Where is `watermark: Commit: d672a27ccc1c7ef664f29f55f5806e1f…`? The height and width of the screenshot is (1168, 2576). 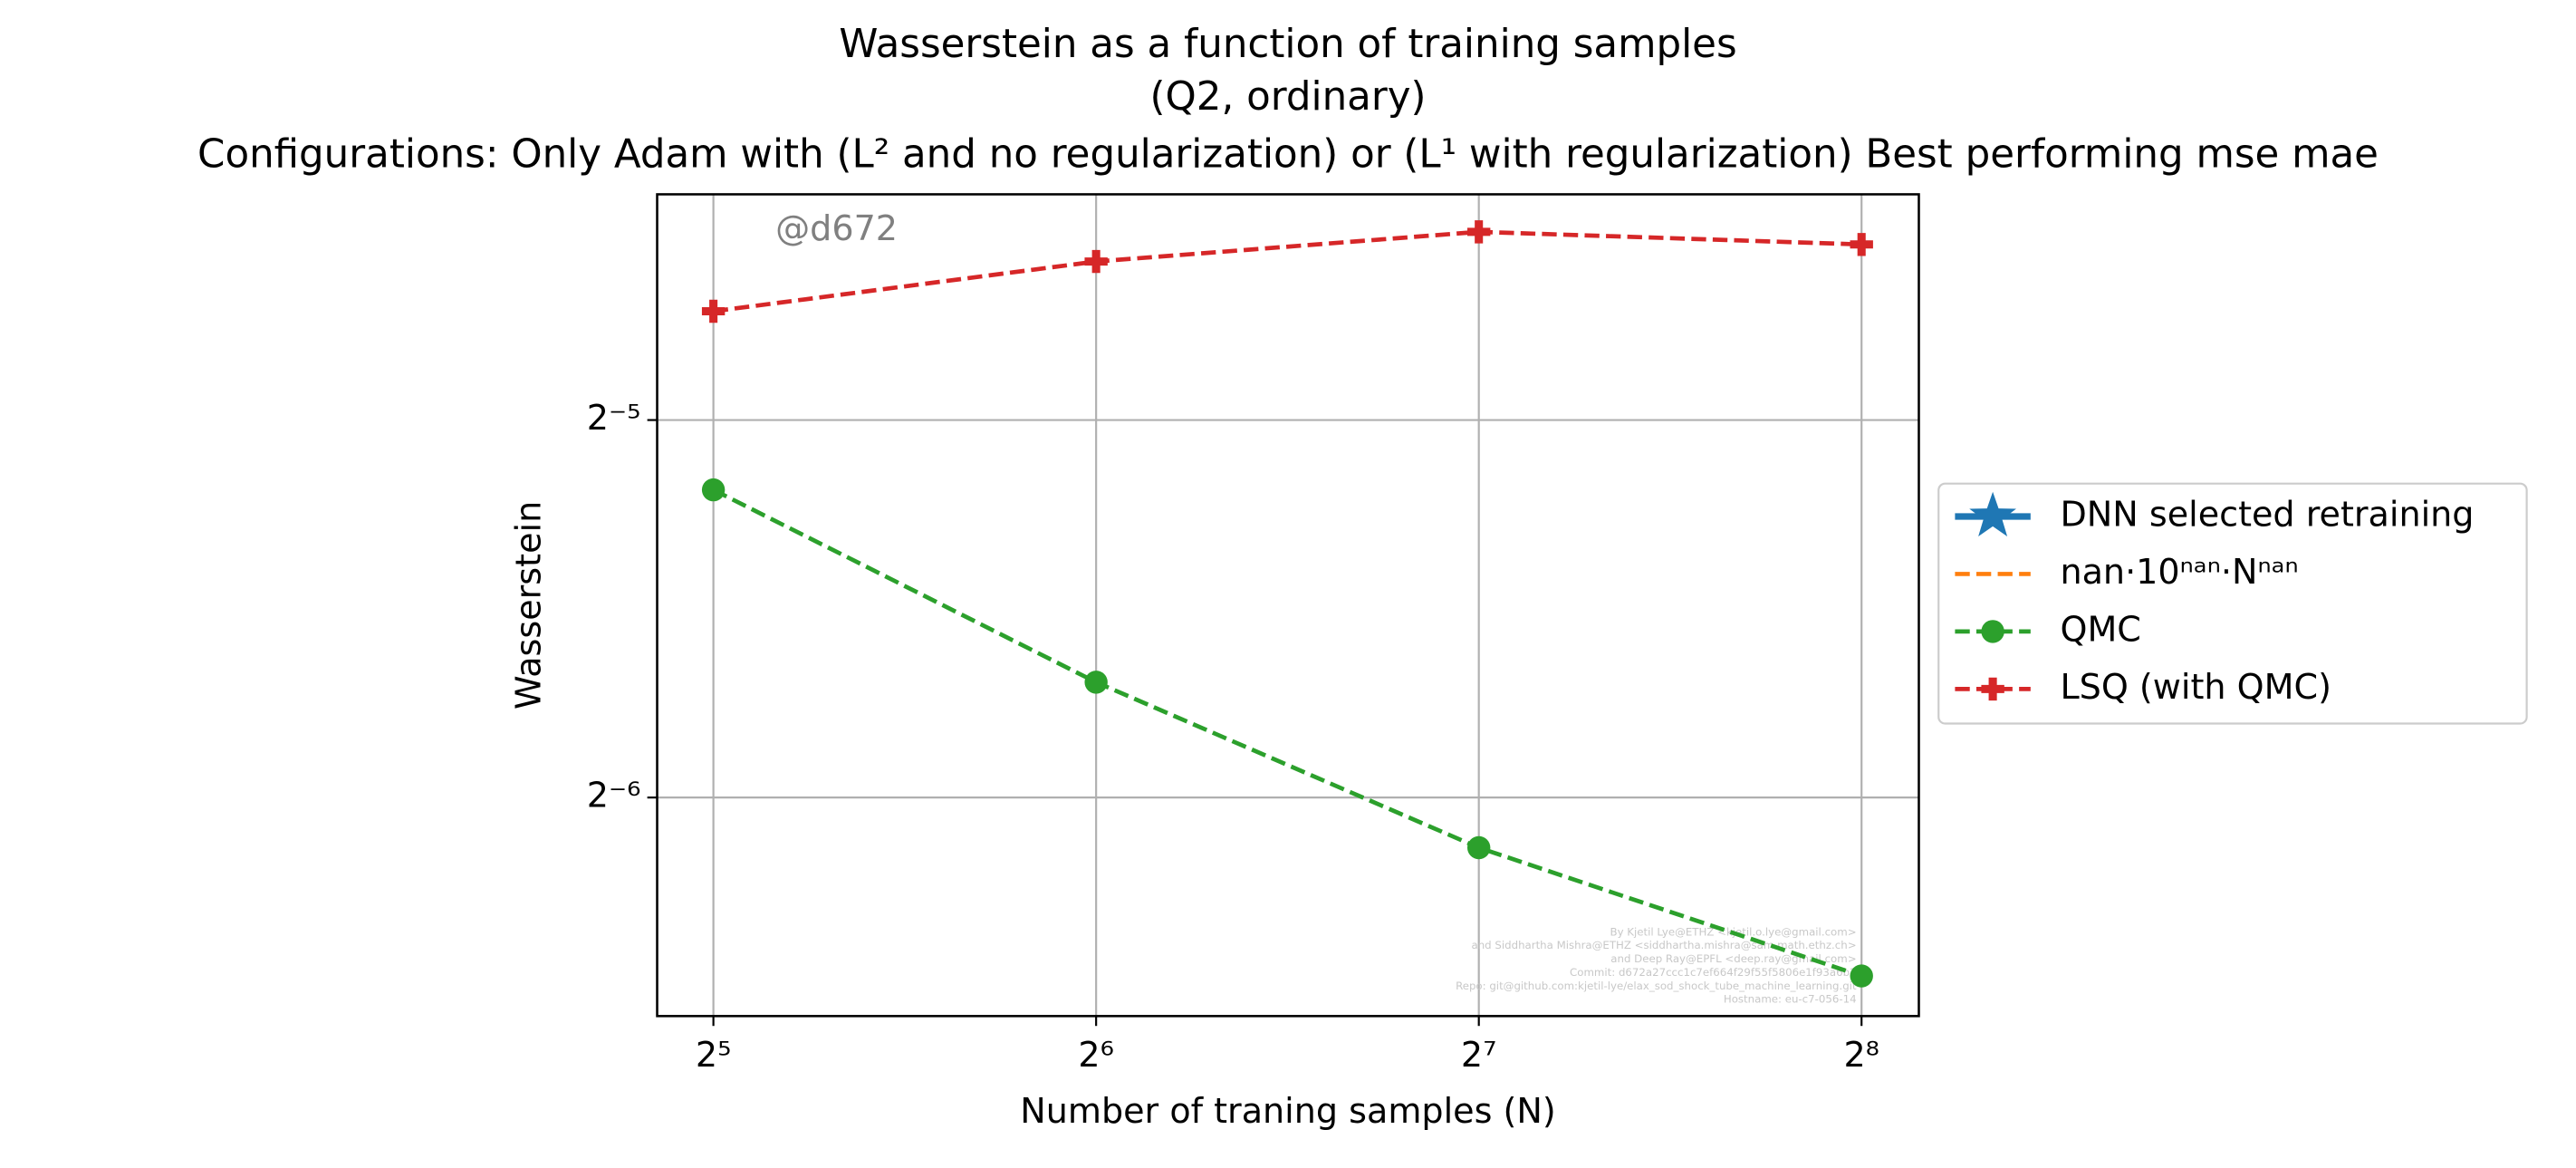 watermark: Commit: d672a27ccc1c7ef664f29f55f5806e1f… is located at coordinates (1713, 972).